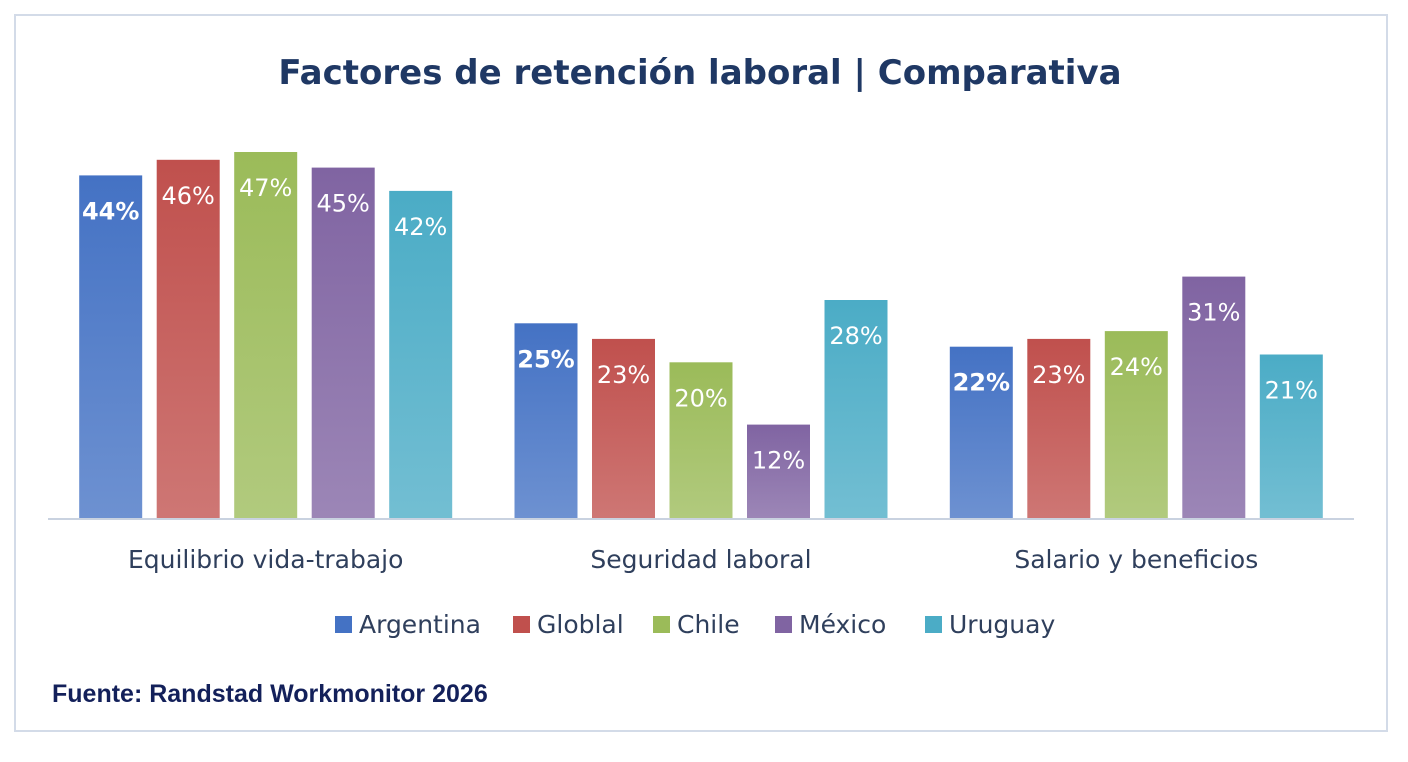  I want to click on bar-globlal-seguridad-laboral, so click(623, 428).